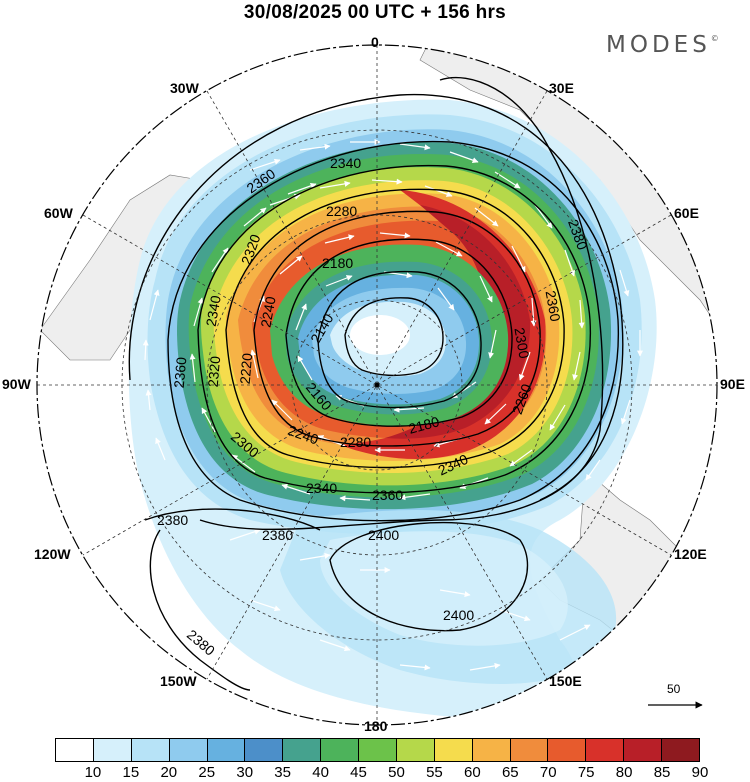 This screenshot has width=750, height=782. I want to click on colorbar-tick-label: 55, so click(434, 772).